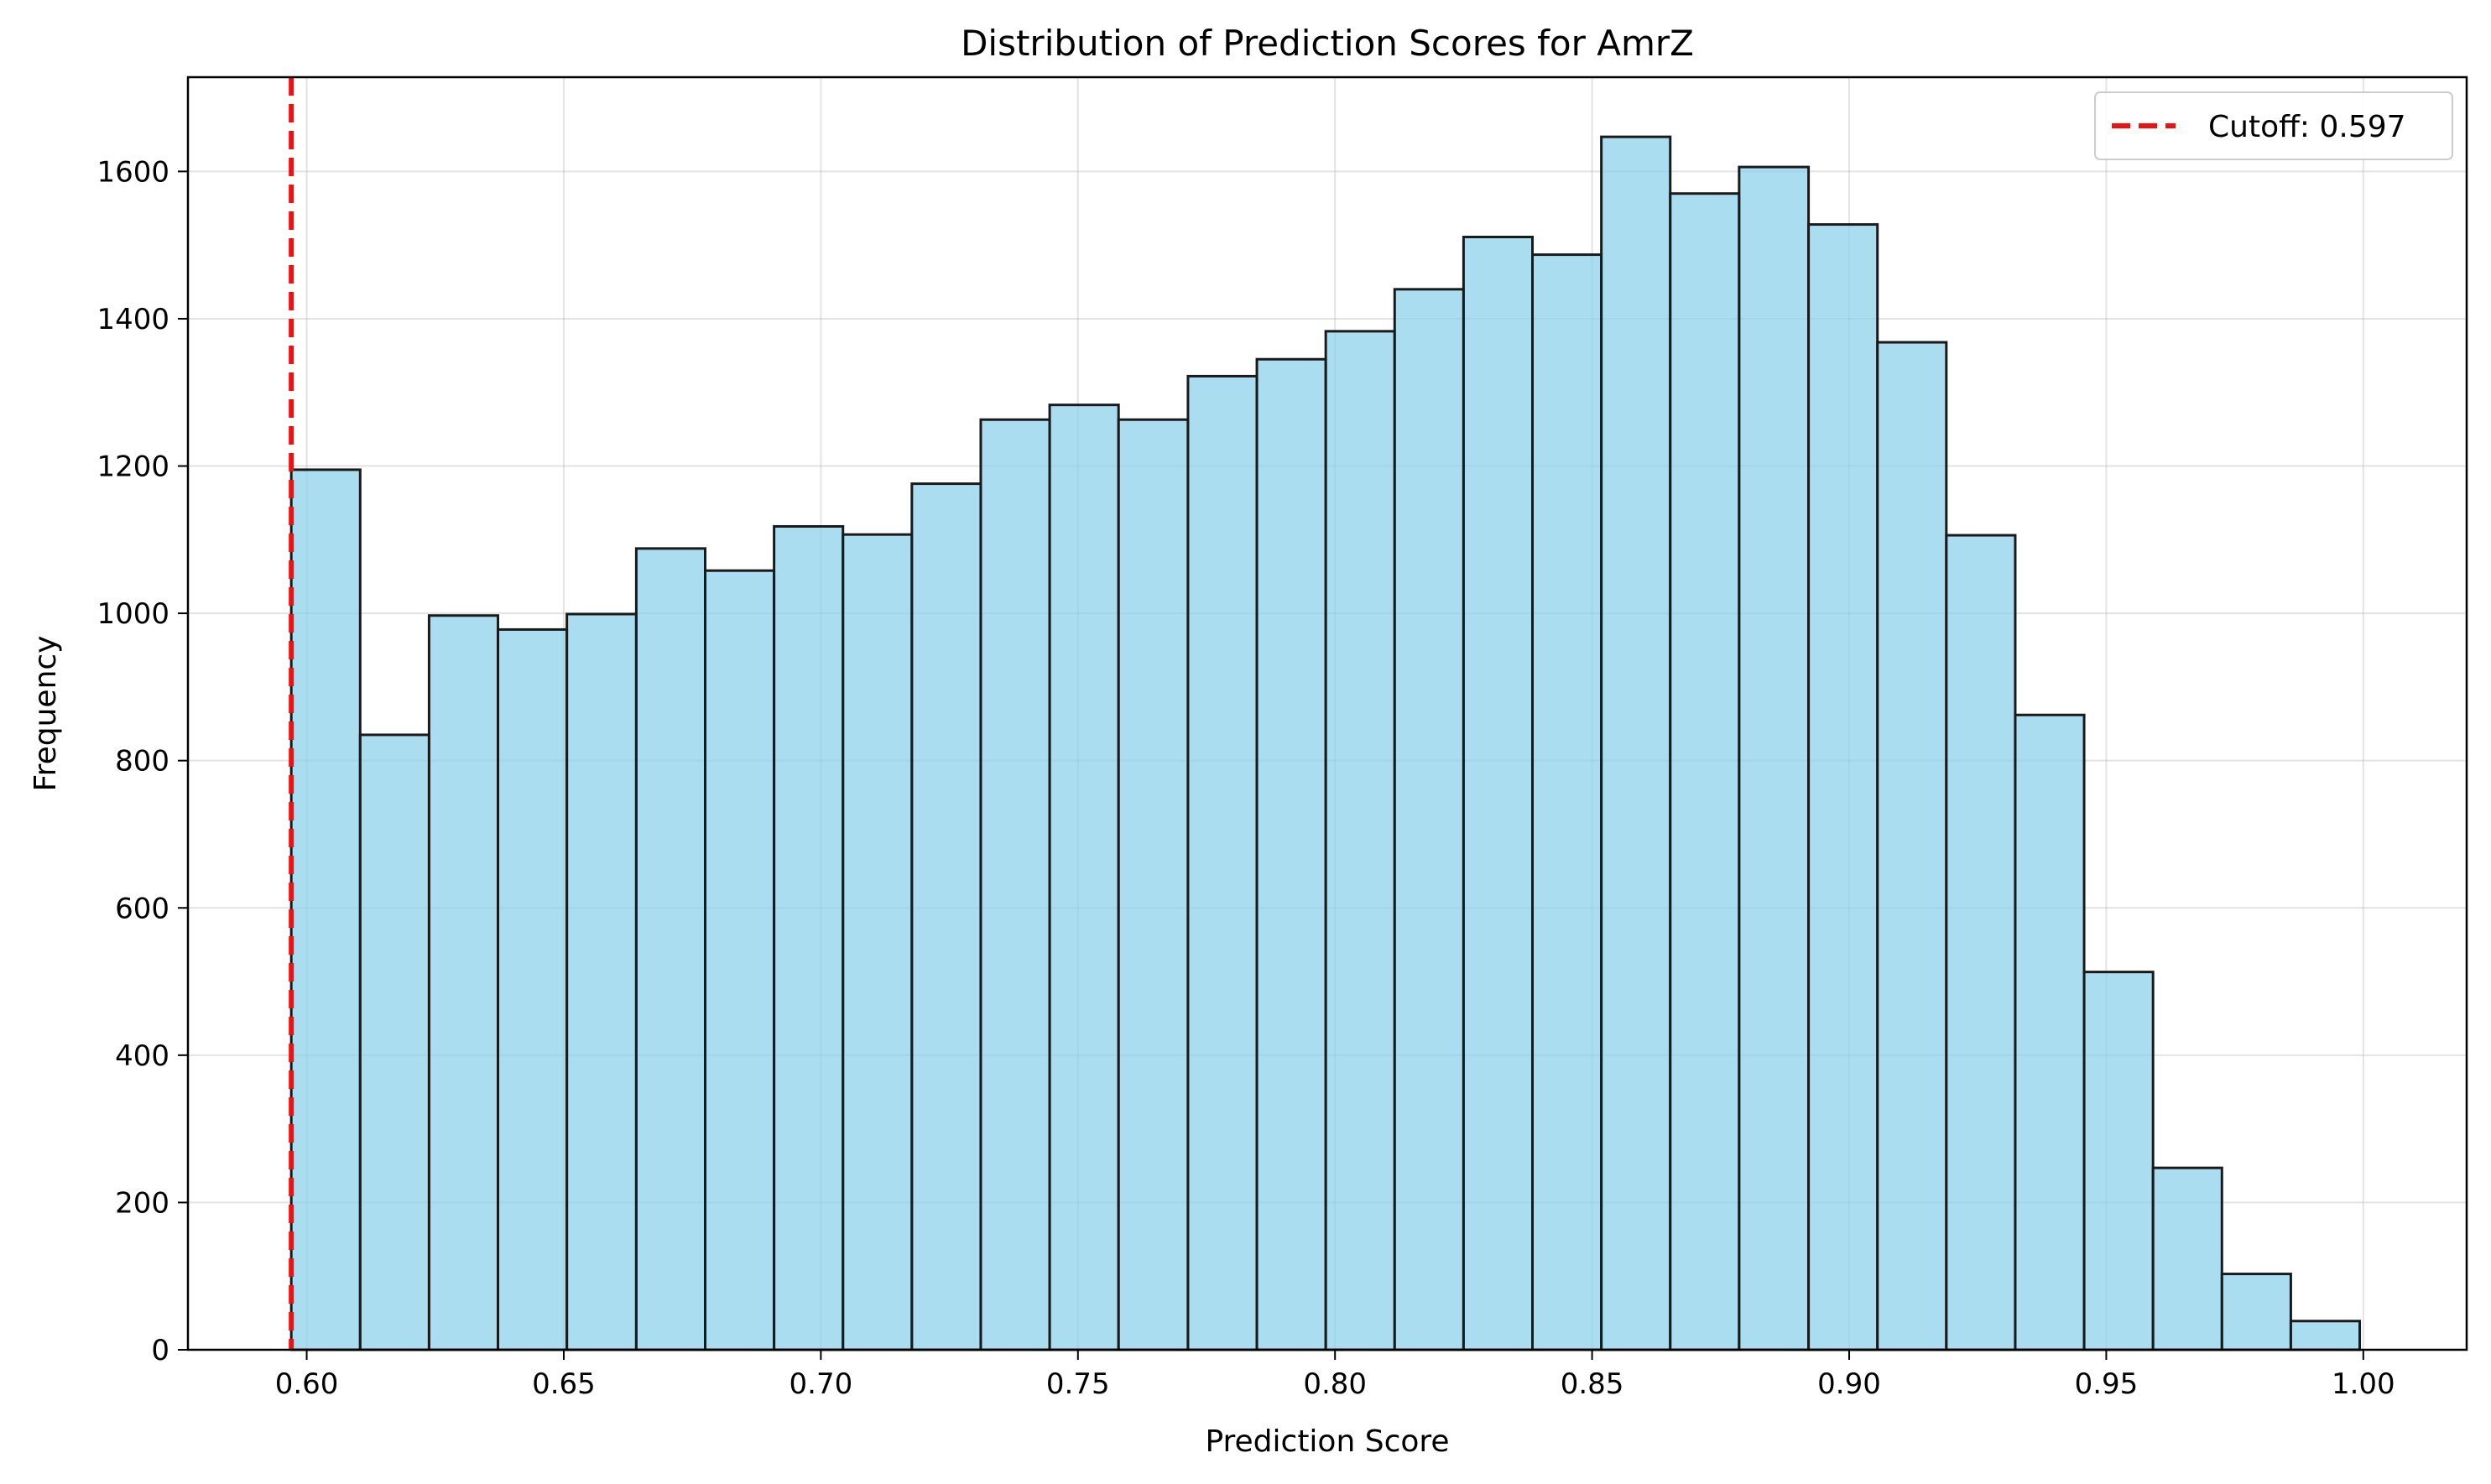 The height and width of the screenshot is (1484, 2491). Describe the element at coordinates (160, 1350) in the screenshot. I see `y-tick-label: 0` at that location.